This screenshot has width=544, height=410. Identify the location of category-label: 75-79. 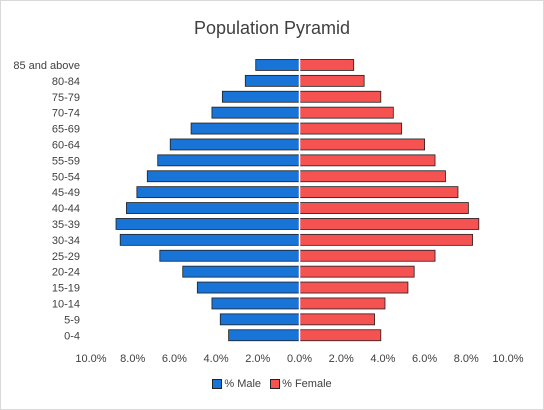
(66, 98).